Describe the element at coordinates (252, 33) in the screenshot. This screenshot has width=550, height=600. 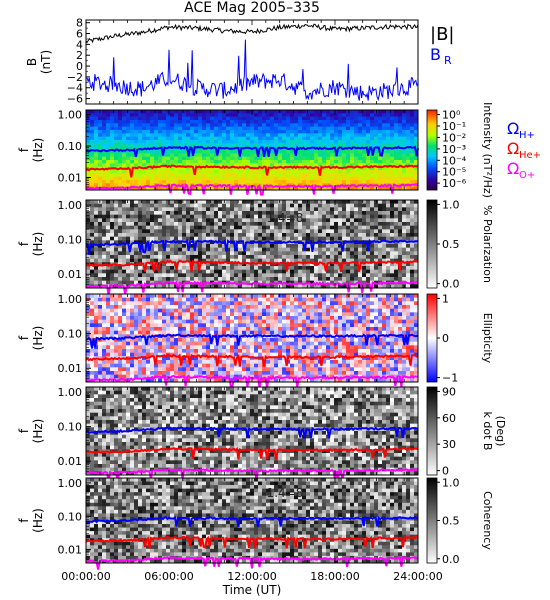
I see `b-magnitude-line` at that location.